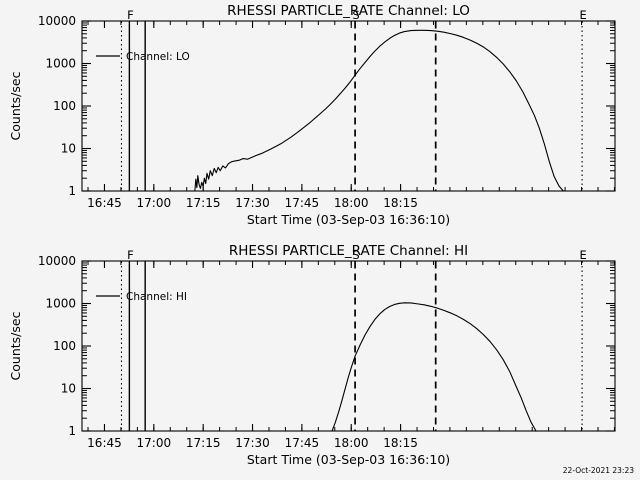 The image size is (640, 480). Describe the element at coordinates (158, 57) in the screenshot. I see `legend-entry-label: Channel: LO` at that location.